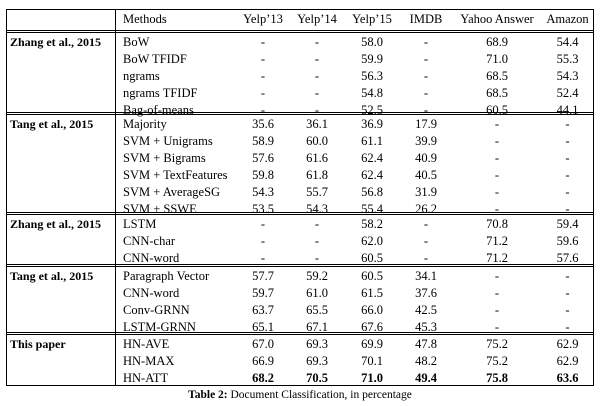  Describe the element at coordinates (300, 378) in the screenshot. I see `table-row: HN-ATT 68.2 70.5 71.0 49.4 75.8 63.6` at that location.